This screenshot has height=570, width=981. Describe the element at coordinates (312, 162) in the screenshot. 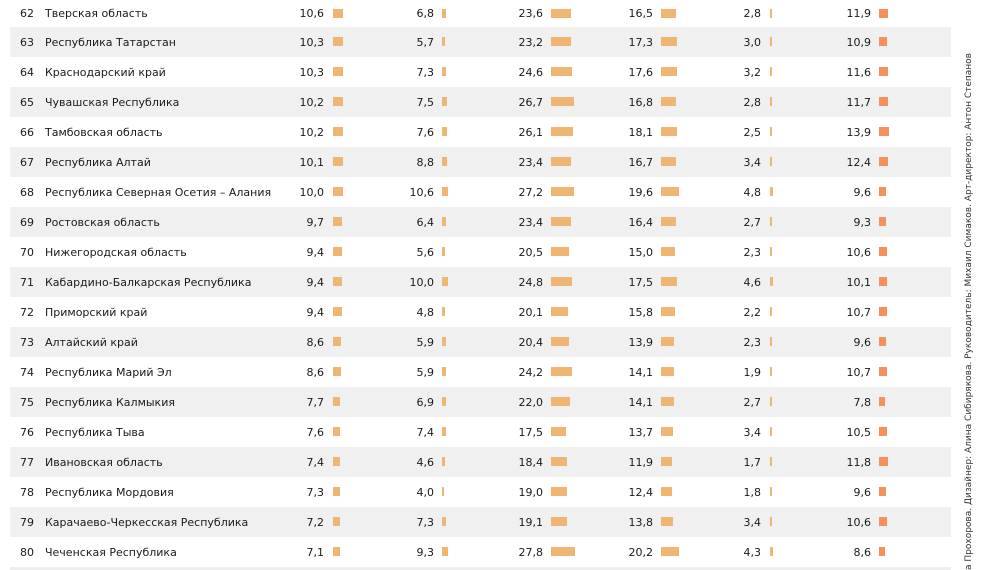

I see `value-label: 10,1` at that location.